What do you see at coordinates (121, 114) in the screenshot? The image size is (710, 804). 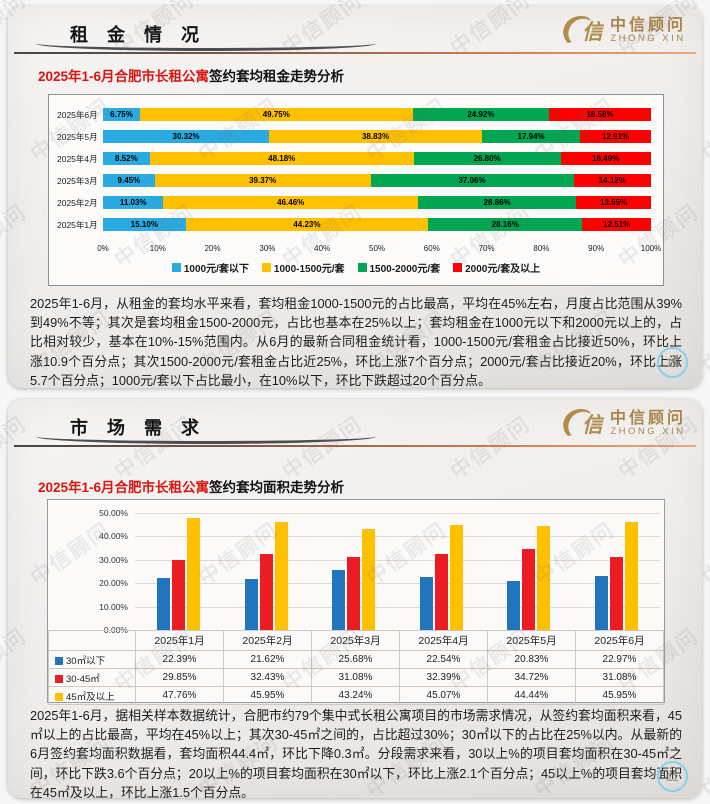 I see `bar-segment: 6.75%` at bounding box center [121, 114].